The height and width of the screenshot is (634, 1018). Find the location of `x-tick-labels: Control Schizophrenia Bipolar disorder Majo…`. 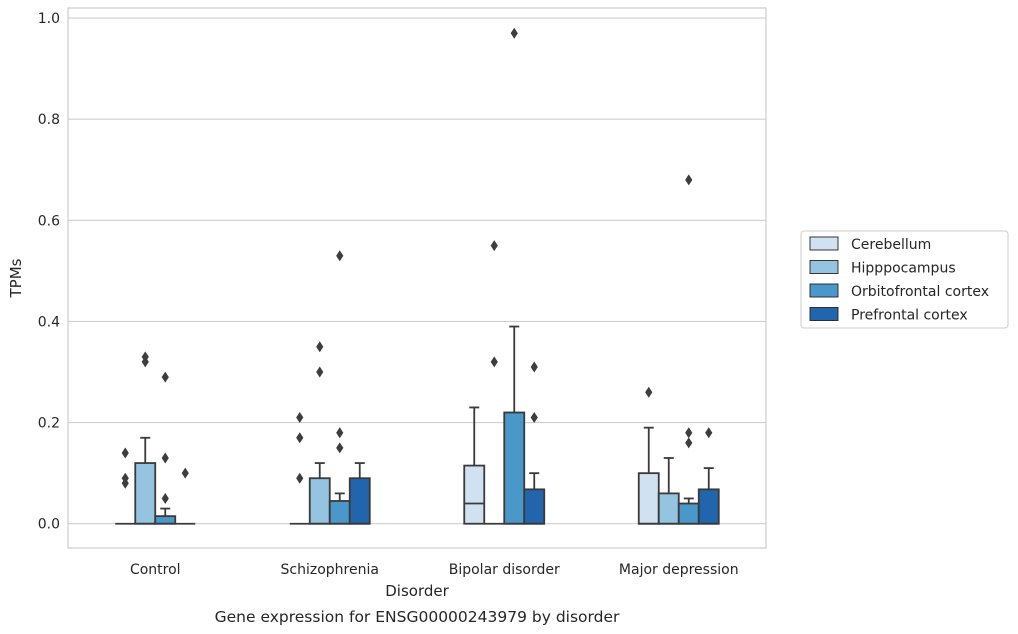

x-tick-labels: Control Schizophrenia Bipolar disorder Majo… is located at coordinates (434, 570).